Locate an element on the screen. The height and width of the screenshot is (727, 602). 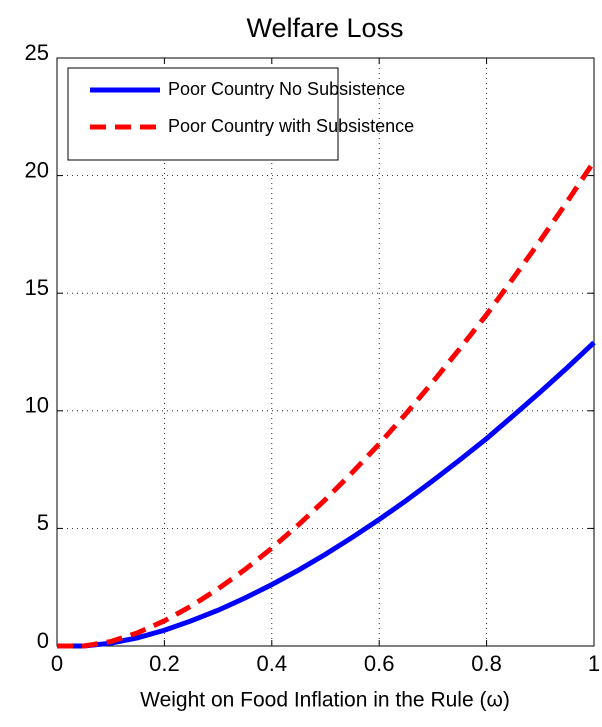
x-tick-label: 0.4 is located at coordinates (272, 663).